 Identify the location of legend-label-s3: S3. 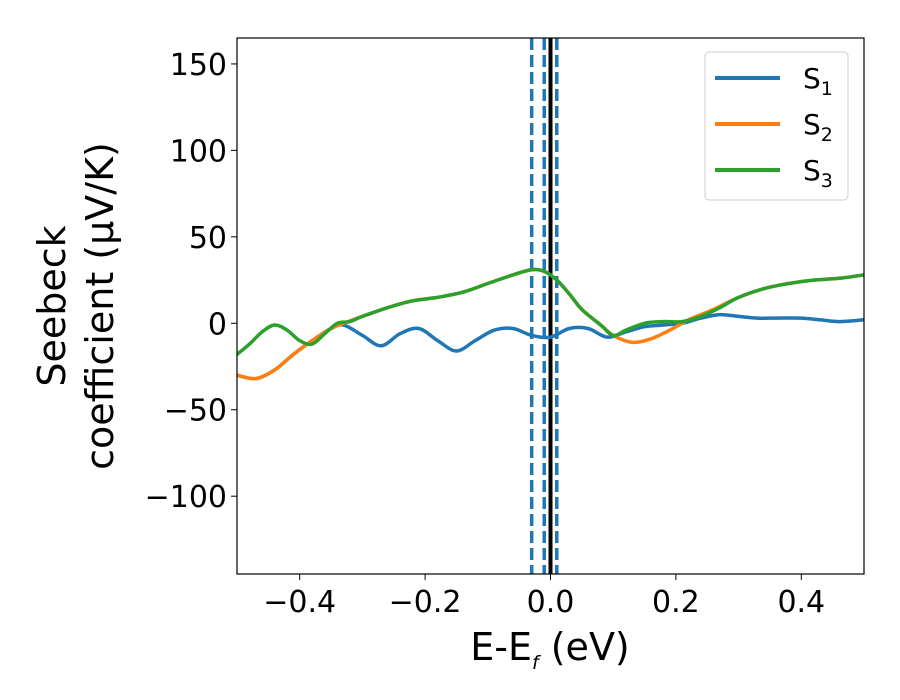
(818, 173).